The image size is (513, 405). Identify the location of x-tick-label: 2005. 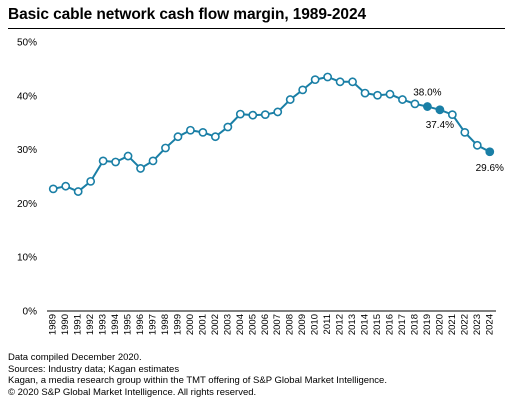
(252, 324).